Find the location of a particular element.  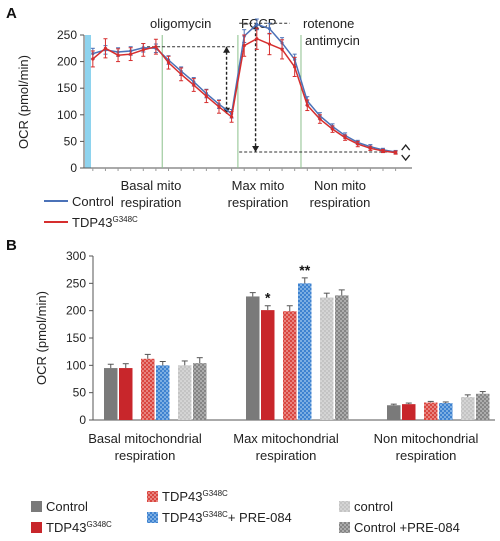

legend-a-tdp-base: TDP43 is located at coordinates (92, 222).